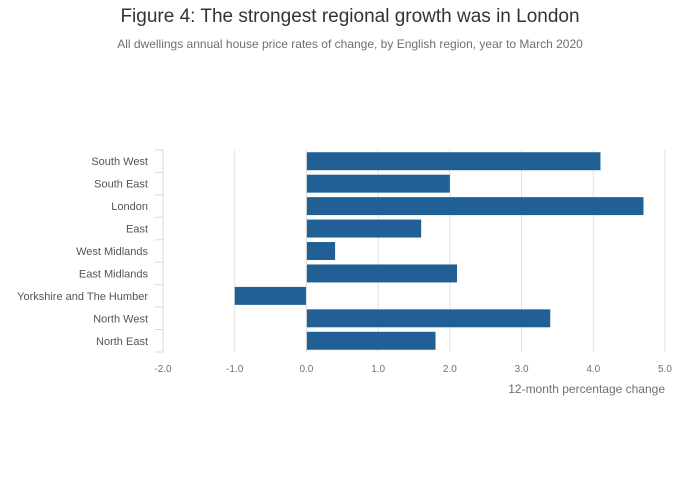 The height and width of the screenshot is (502, 700). Describe the element at coordinates (119, 162) in the screenshot. I see `category-label: South West` at that location.